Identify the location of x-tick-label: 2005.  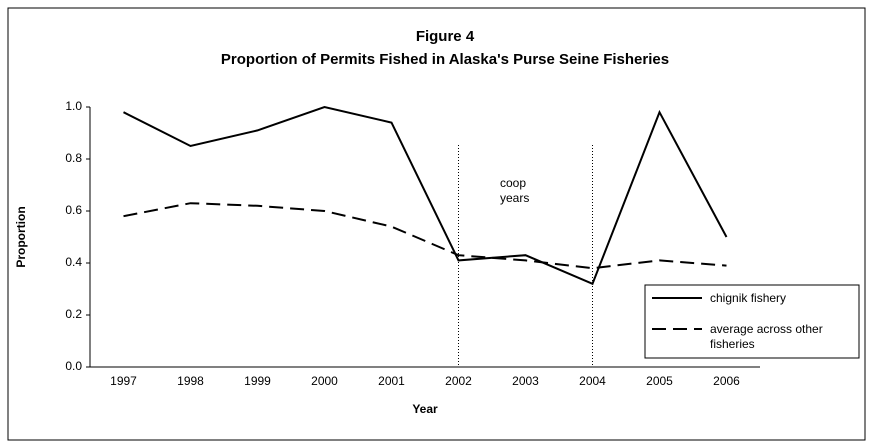
(659, 381).